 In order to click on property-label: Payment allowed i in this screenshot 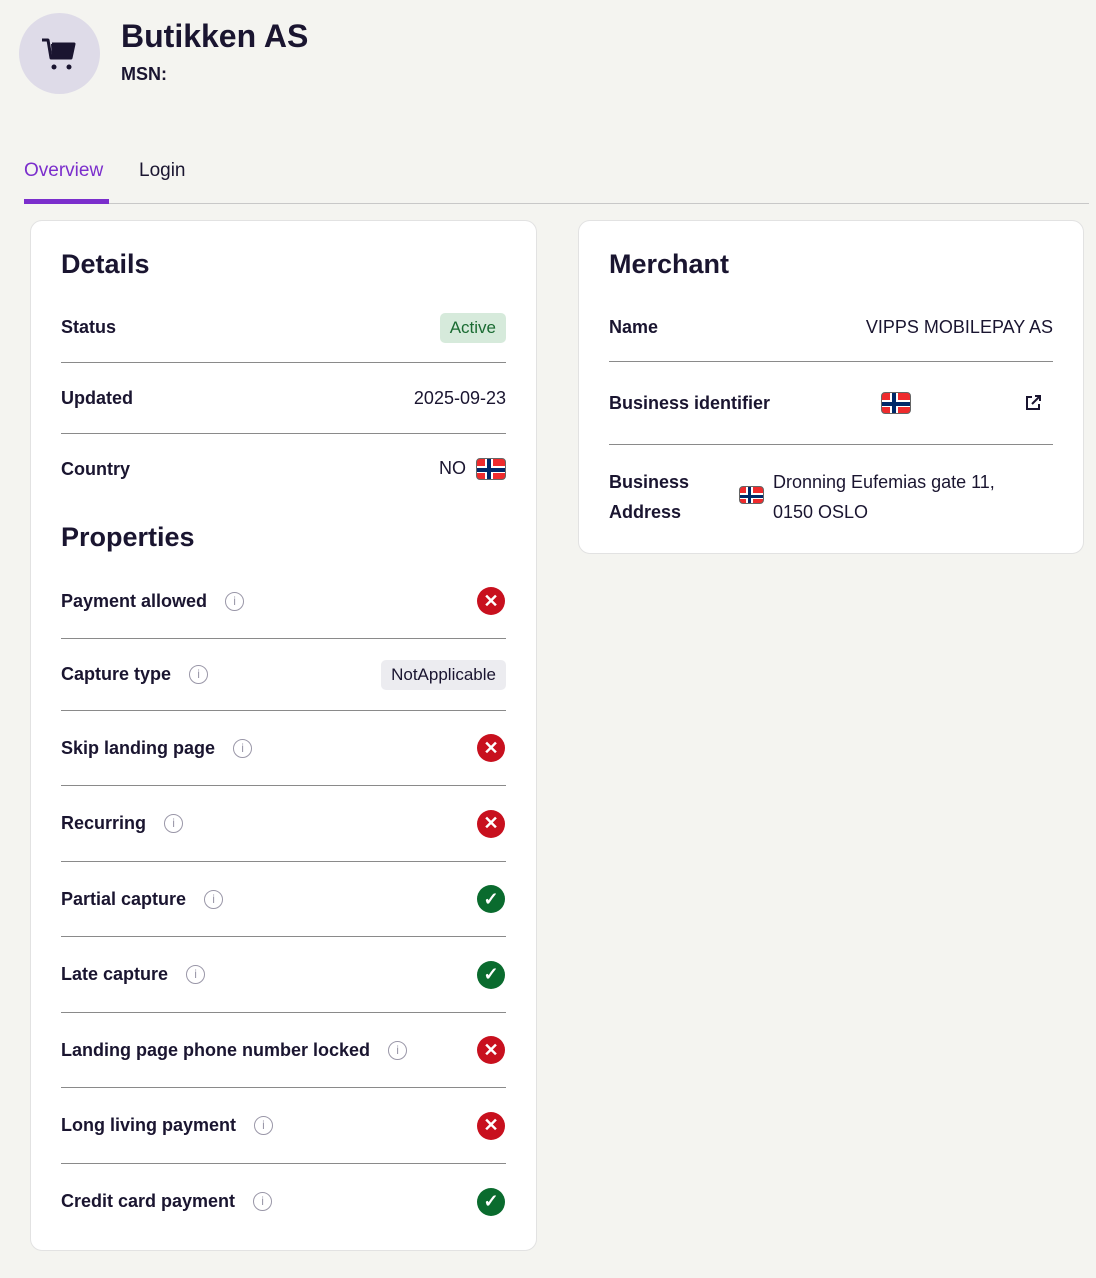, I will do `click(153, 601)`.